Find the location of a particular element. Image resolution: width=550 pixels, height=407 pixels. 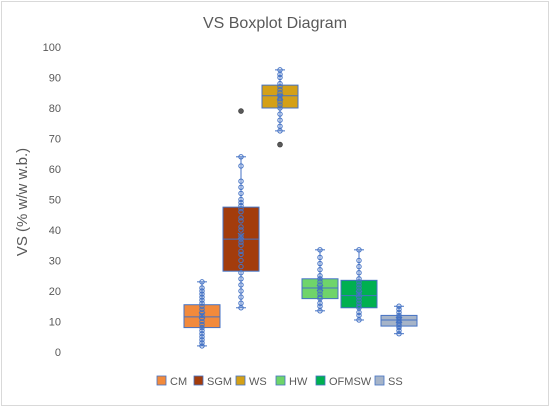

legend-item-hw: HW is located at coordinates (291, 381).